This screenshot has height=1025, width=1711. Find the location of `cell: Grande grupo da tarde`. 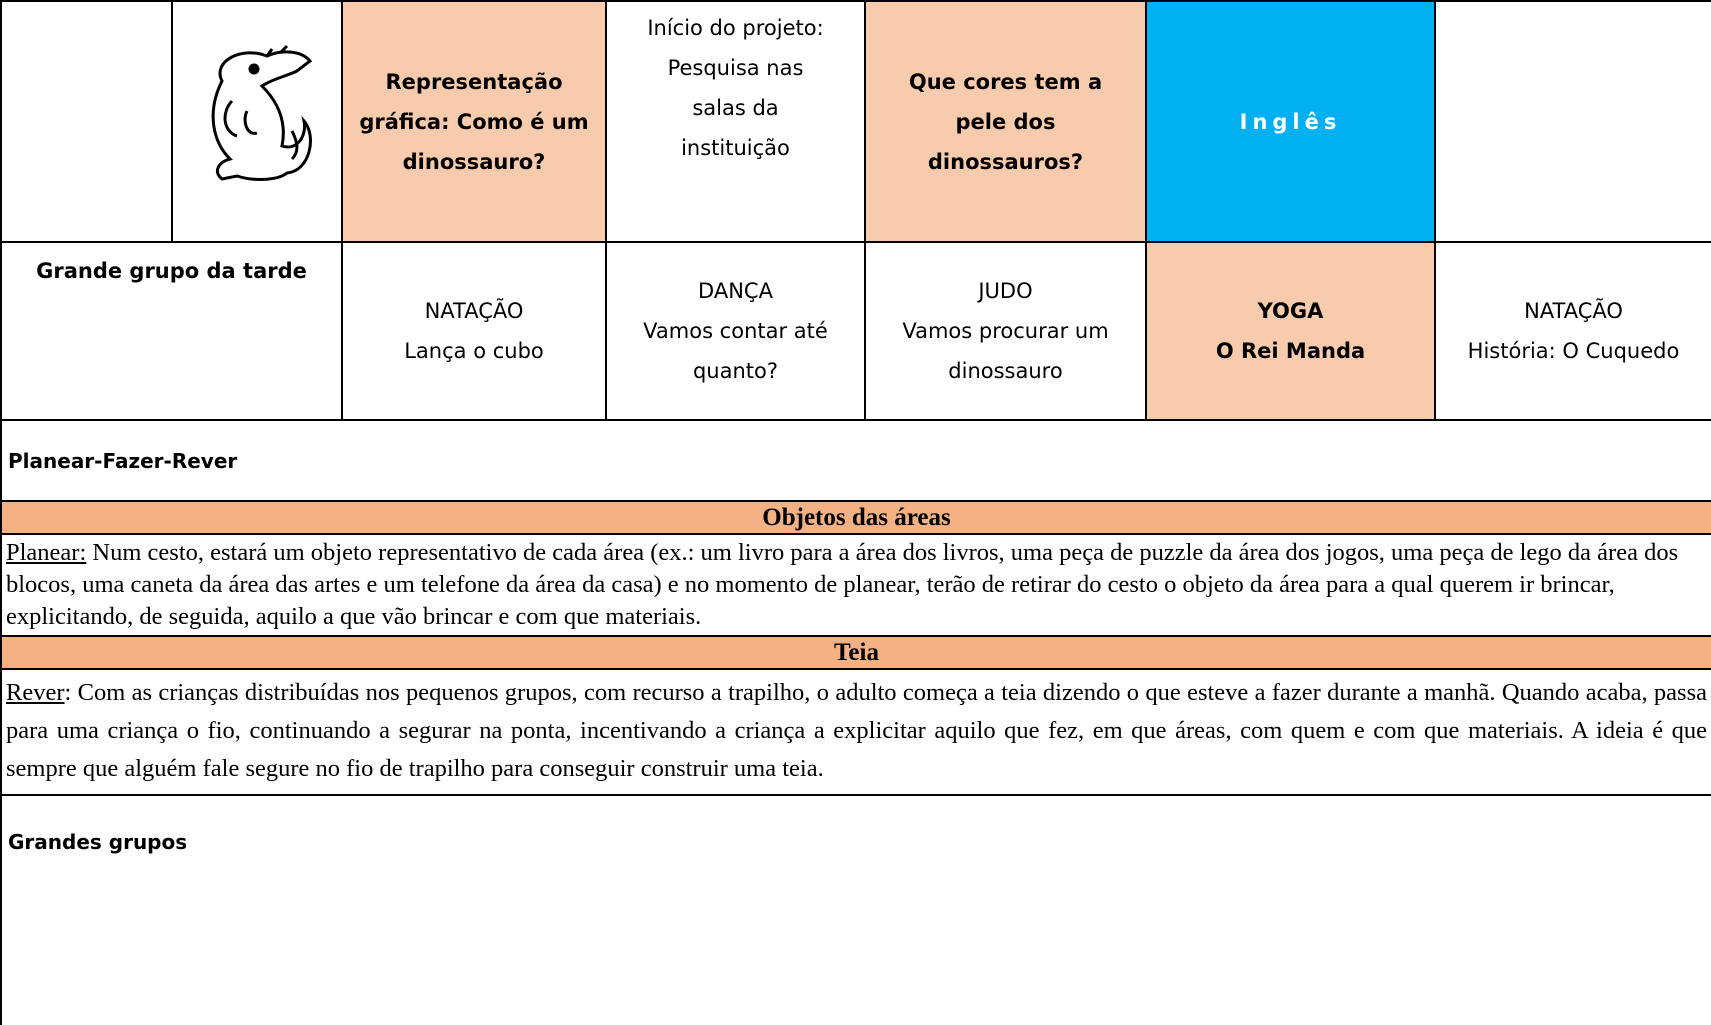

cell: Grande grupo da tarde is located at coordinates (171, 331).